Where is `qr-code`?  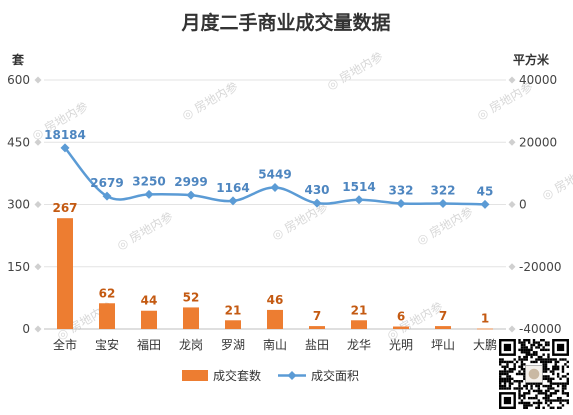 qr-code is located at coordinates (534, 374).